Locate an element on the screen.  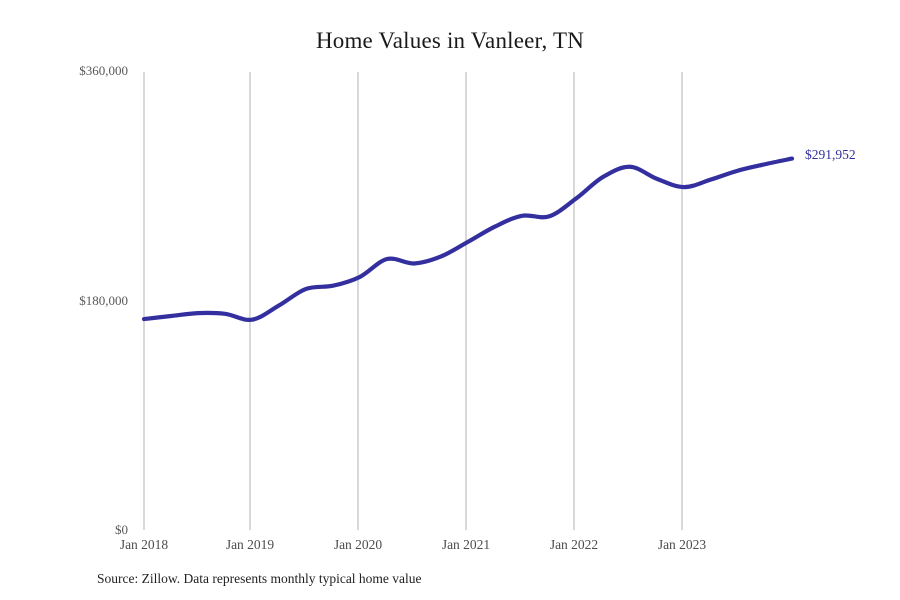
x-axis-tick-jan-2023: Jan 2023 is located at coordinates (682, 544).